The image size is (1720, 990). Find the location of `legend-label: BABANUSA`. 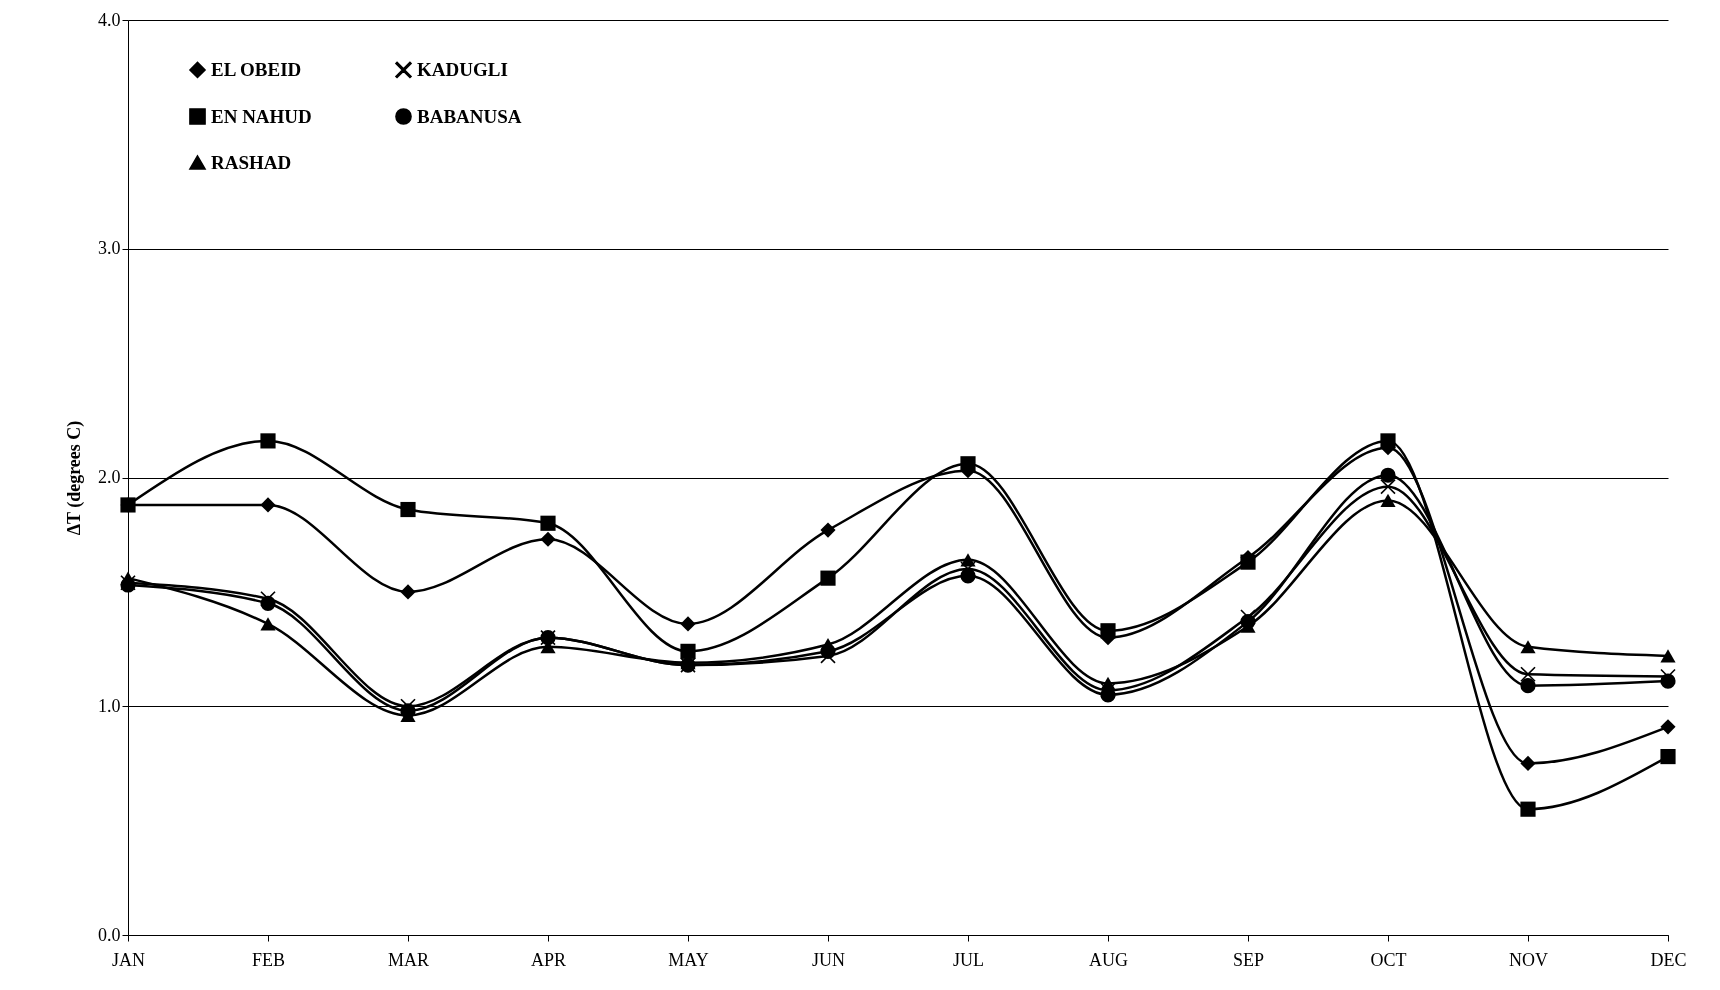

legend-label: BABANUSA is located at coordinates (469, 116).